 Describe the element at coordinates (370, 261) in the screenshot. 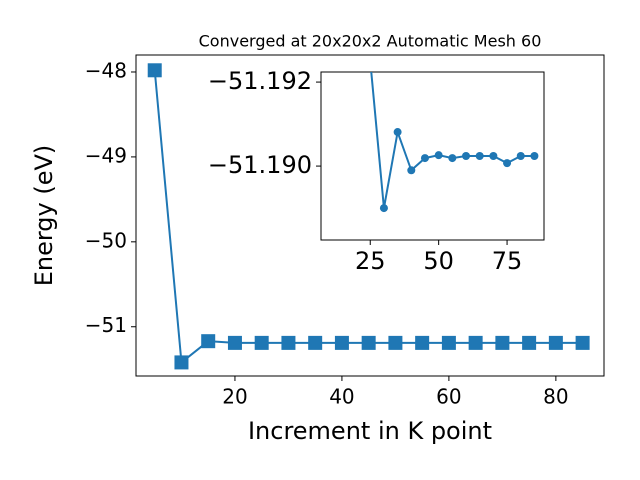

I see `x-tick-label: 25` at that location.